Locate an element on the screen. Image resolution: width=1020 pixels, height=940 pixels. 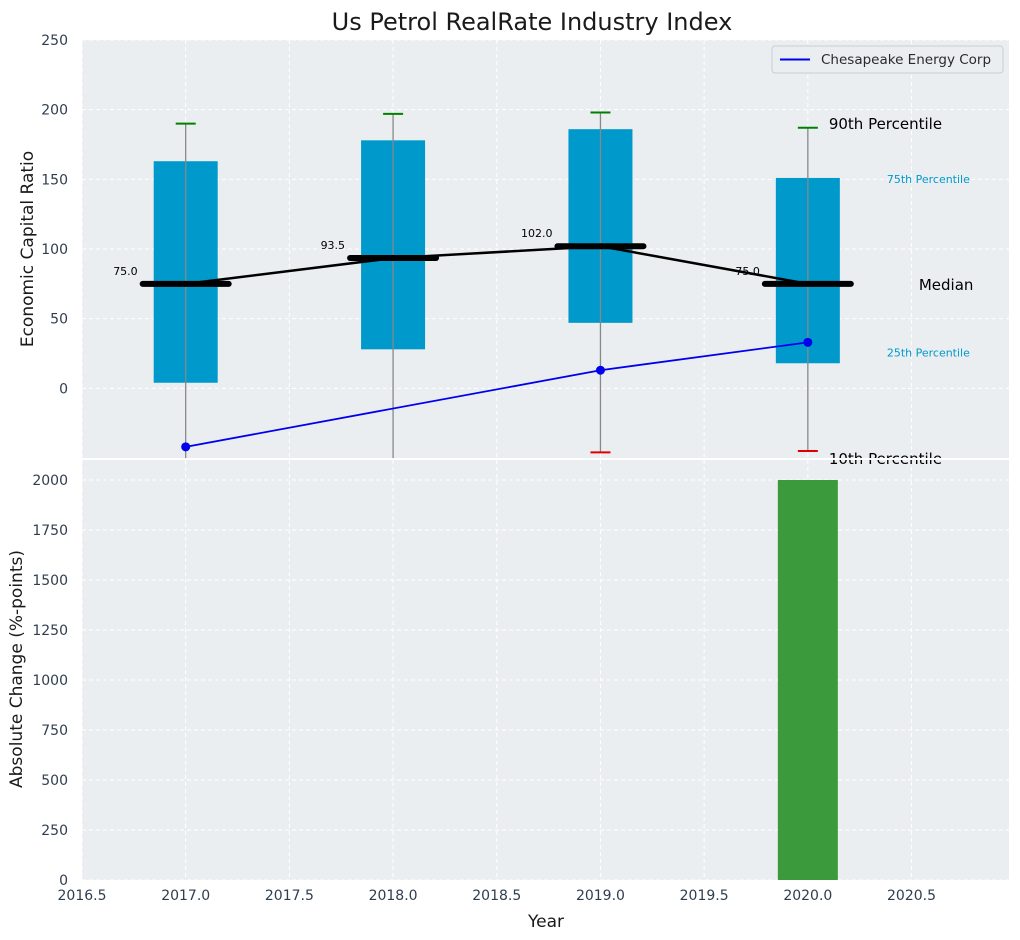
bottom-y-tick-label: 1000 is located at coordinates (50, 681).